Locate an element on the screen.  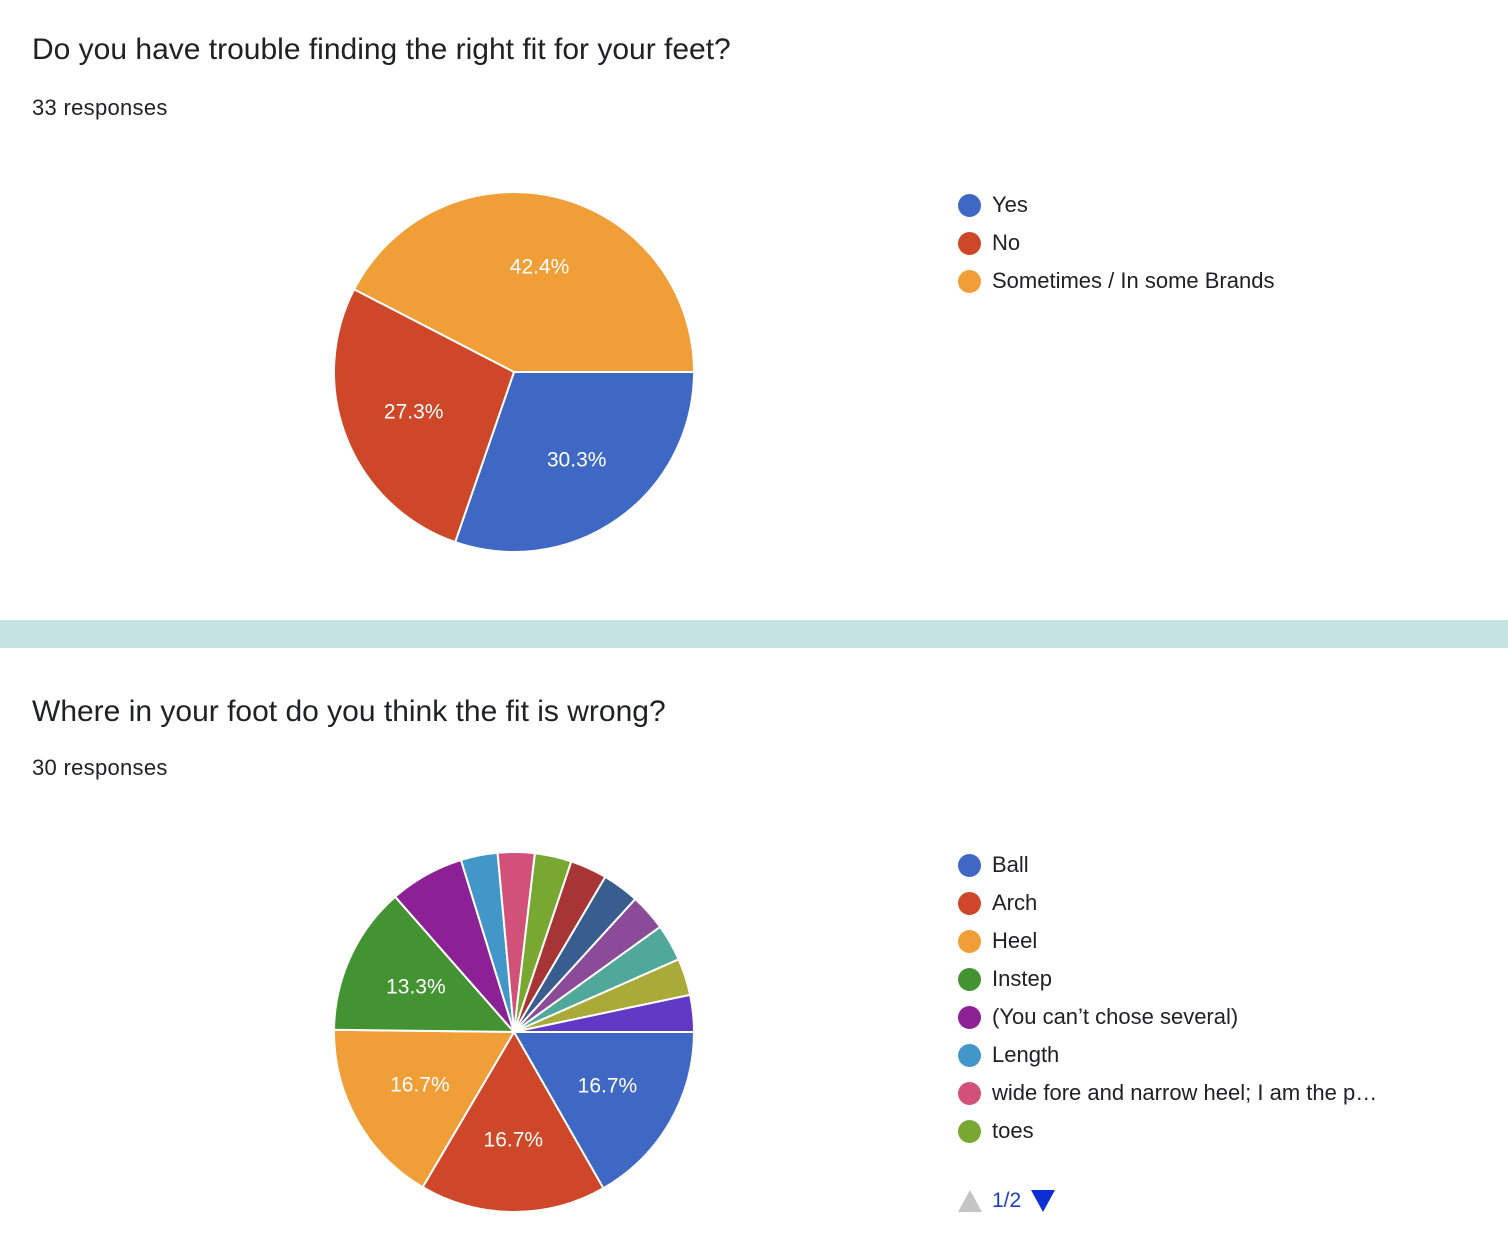
slice-percent-label: 27.3% is located at coordinates (414, 412).